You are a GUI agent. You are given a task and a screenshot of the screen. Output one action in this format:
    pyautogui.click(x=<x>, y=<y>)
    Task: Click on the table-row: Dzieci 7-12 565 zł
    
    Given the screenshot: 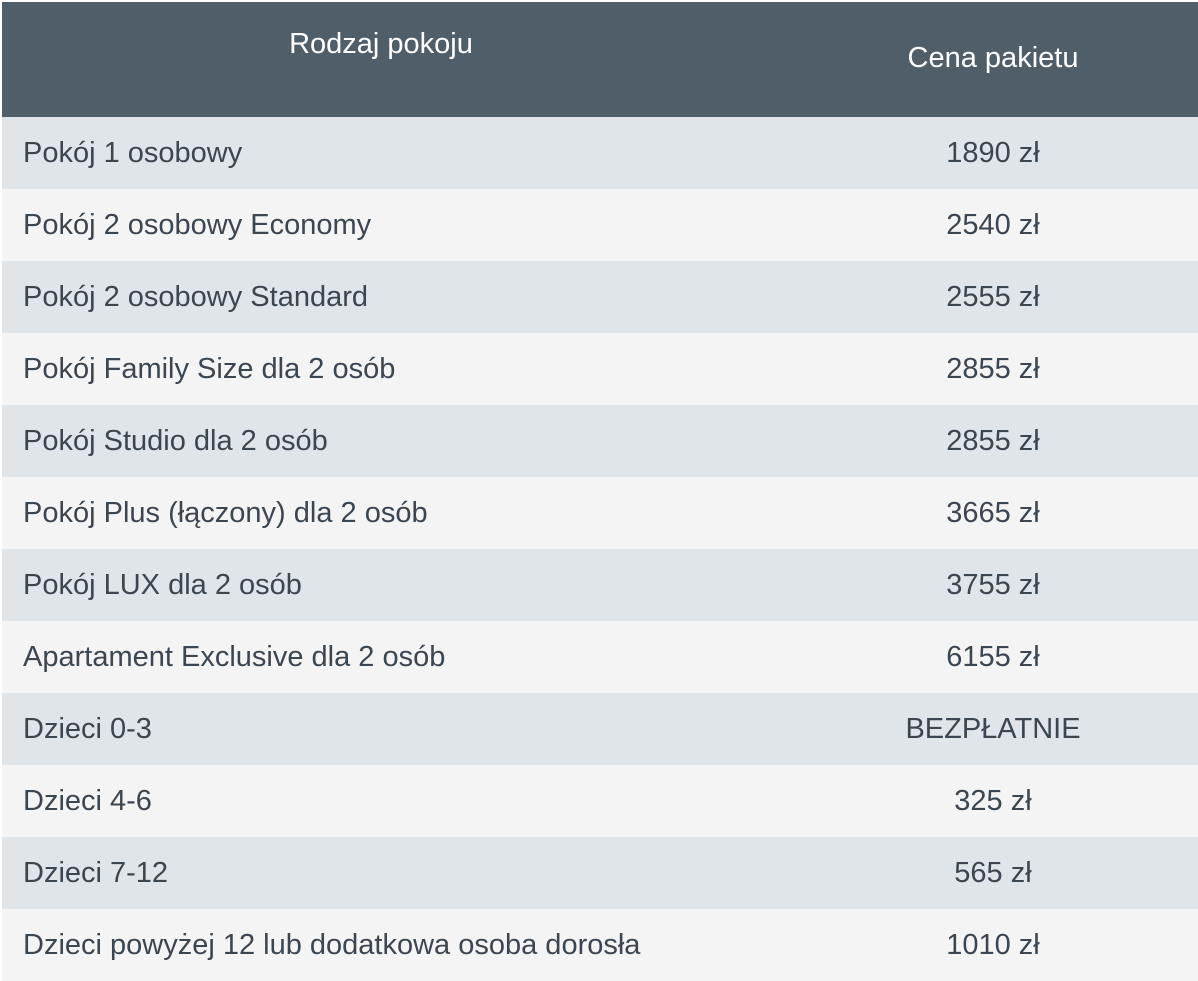 What is the action you would take?
    pyautogui.click(x=600, y=873)
    